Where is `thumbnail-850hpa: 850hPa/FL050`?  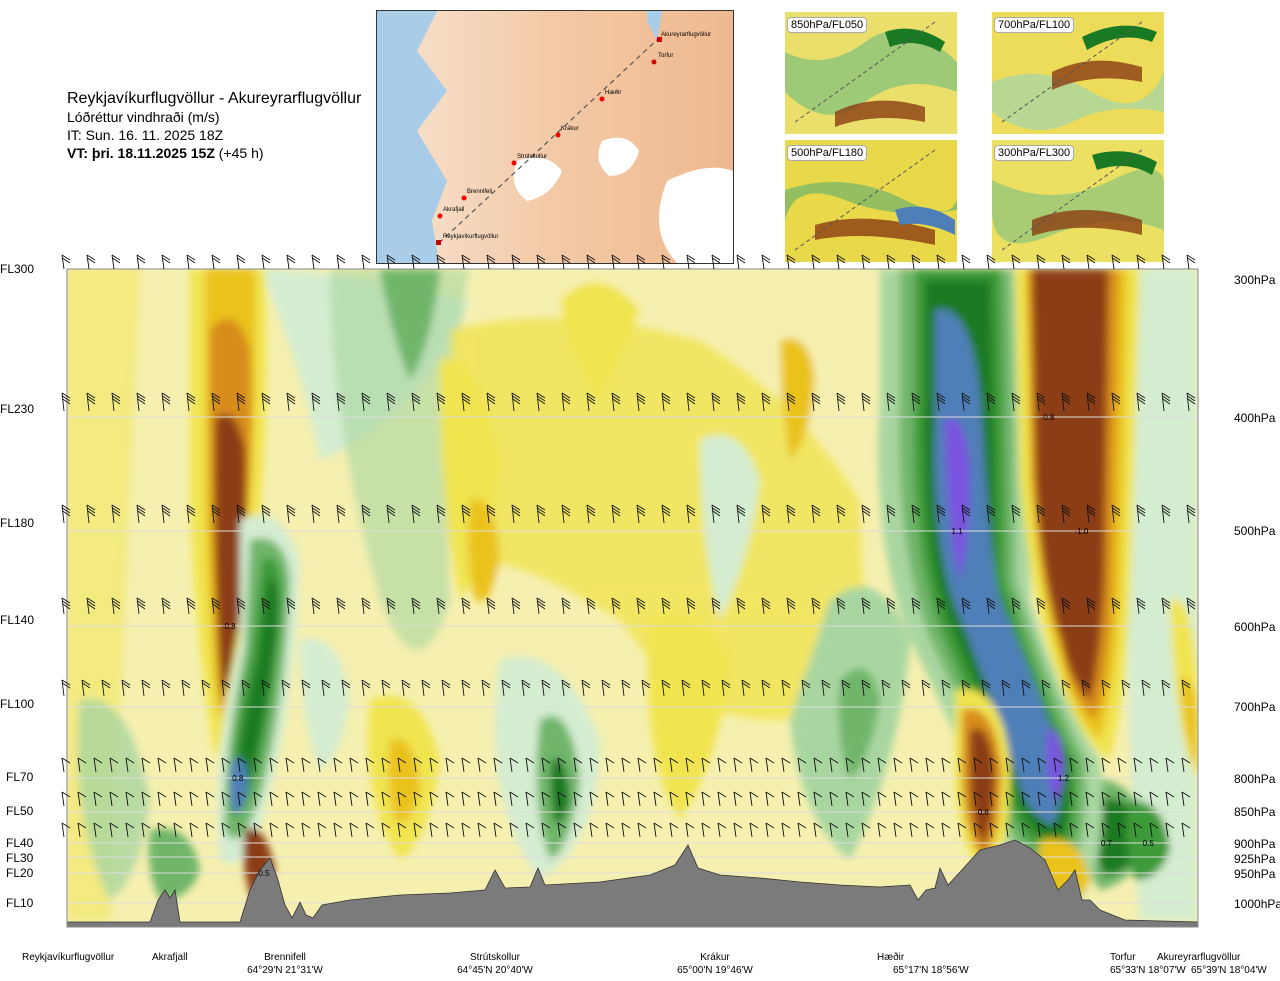
thumbnail-850hpa: 850hPa/FL050 is located at coordinates (871, 73).